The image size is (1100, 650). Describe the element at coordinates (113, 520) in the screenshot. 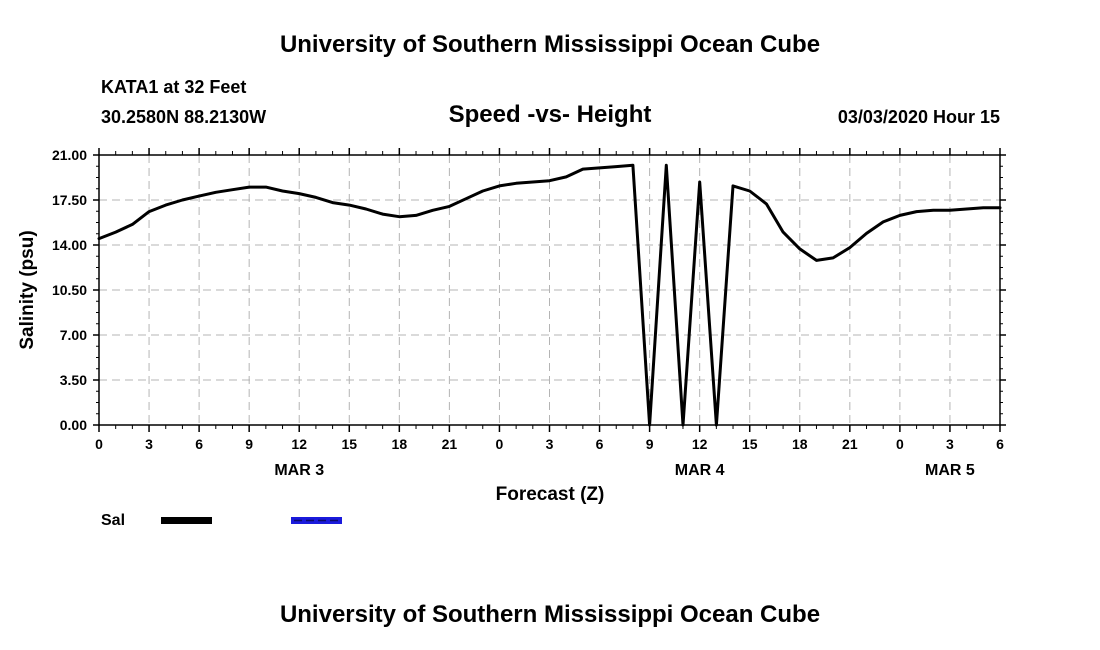

I see `legend-label-sal: Sal` at that location.